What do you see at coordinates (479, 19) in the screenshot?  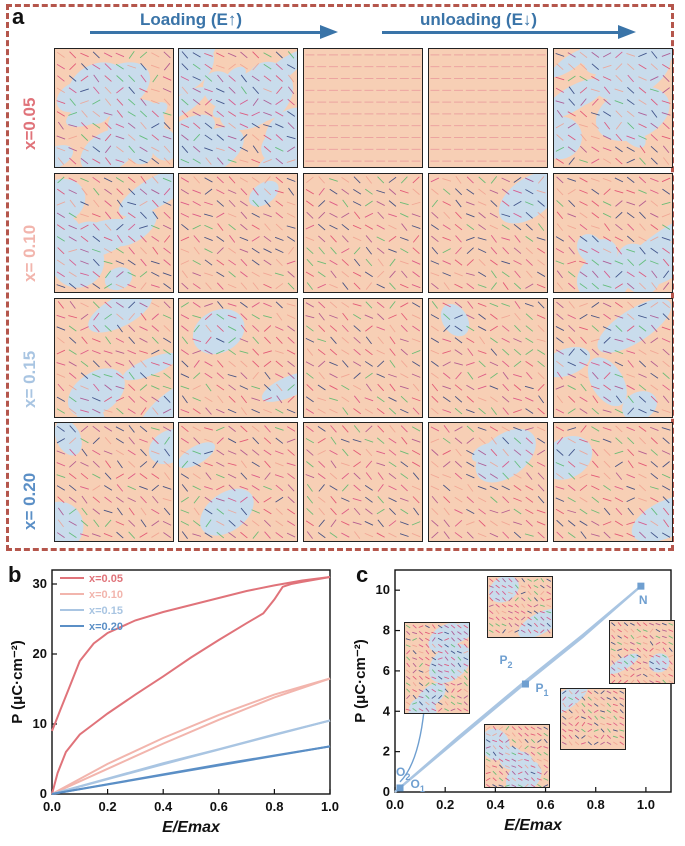 I see `unloading-label: unloading (E↓)` at bounding box center [479, 19].